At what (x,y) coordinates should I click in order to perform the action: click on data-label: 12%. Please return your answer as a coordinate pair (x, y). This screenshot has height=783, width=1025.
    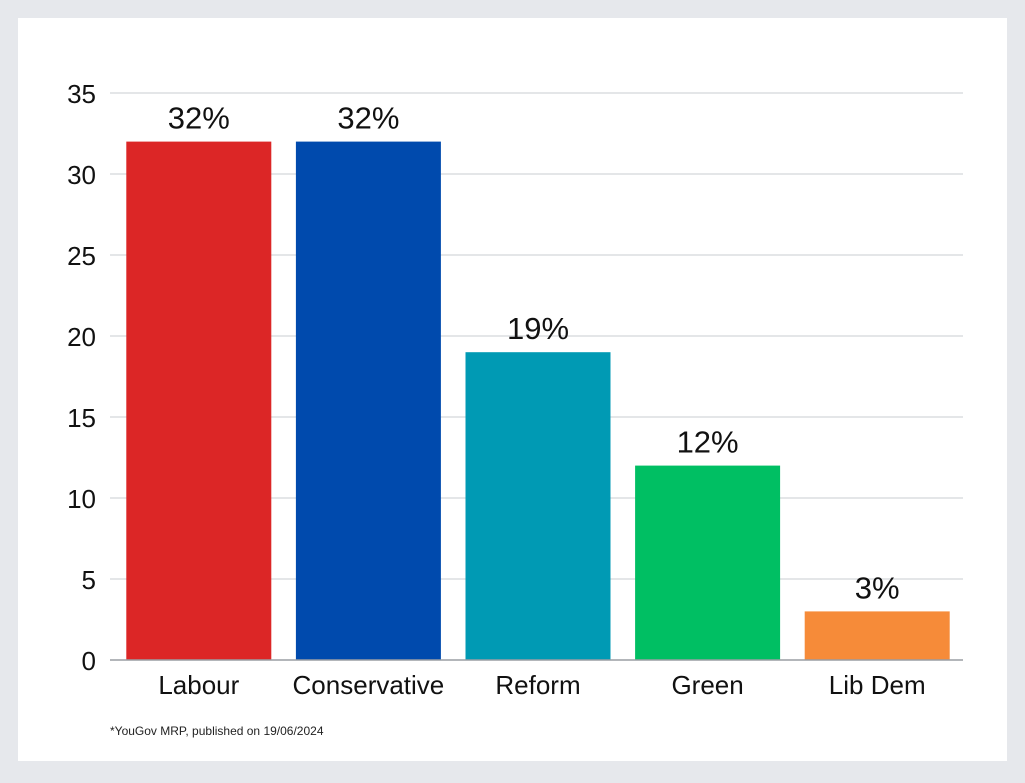
    Looking at the image, I should click on (708, 442).